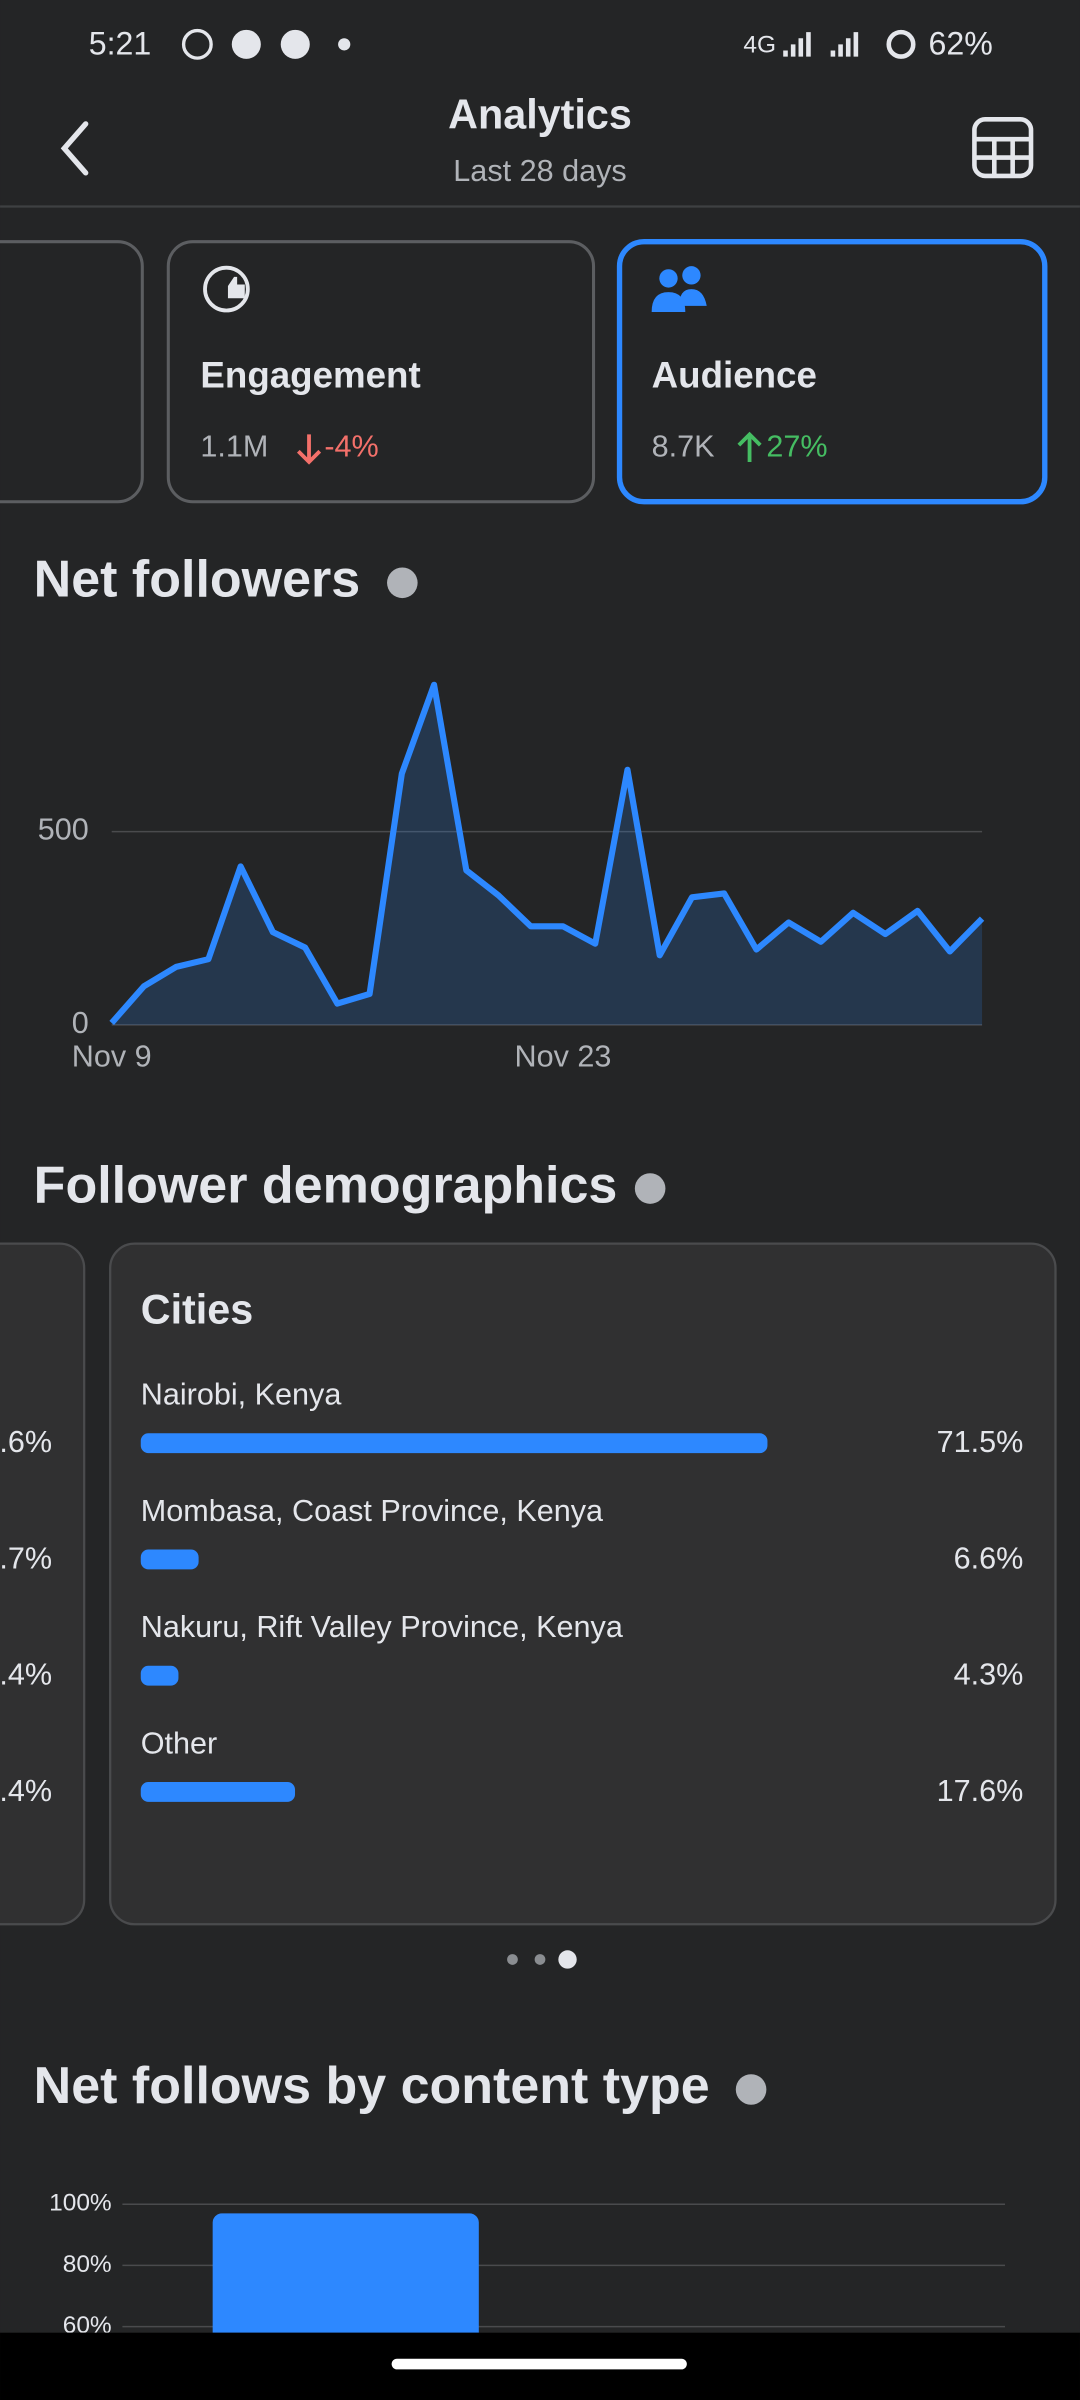 The width and height of the screenshot is (1080, 2400). I want to click on export-button, so click(1003, 148).